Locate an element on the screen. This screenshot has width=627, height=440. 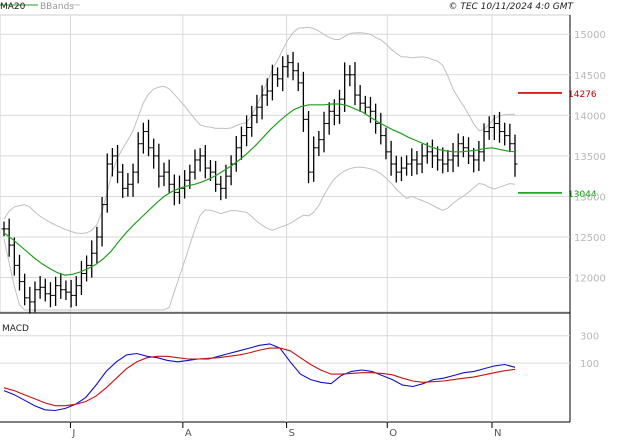
price-tick-label: 14500 is located at coordinates (590, 76).